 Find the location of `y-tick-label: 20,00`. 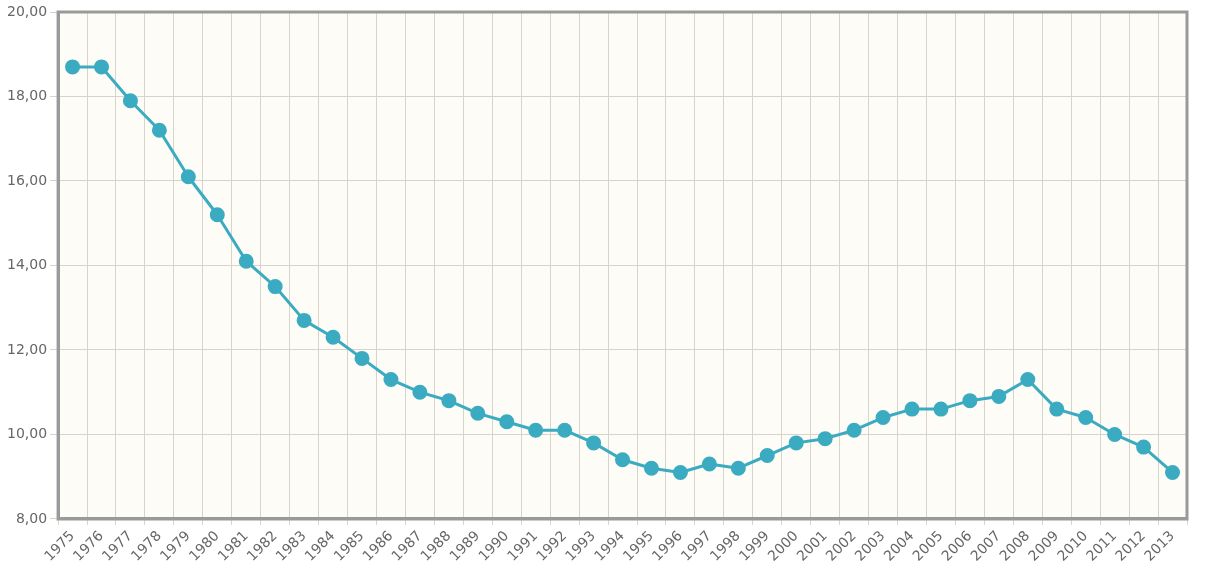

y-tick-label: 20,00 is located at coordinates (27, 10).